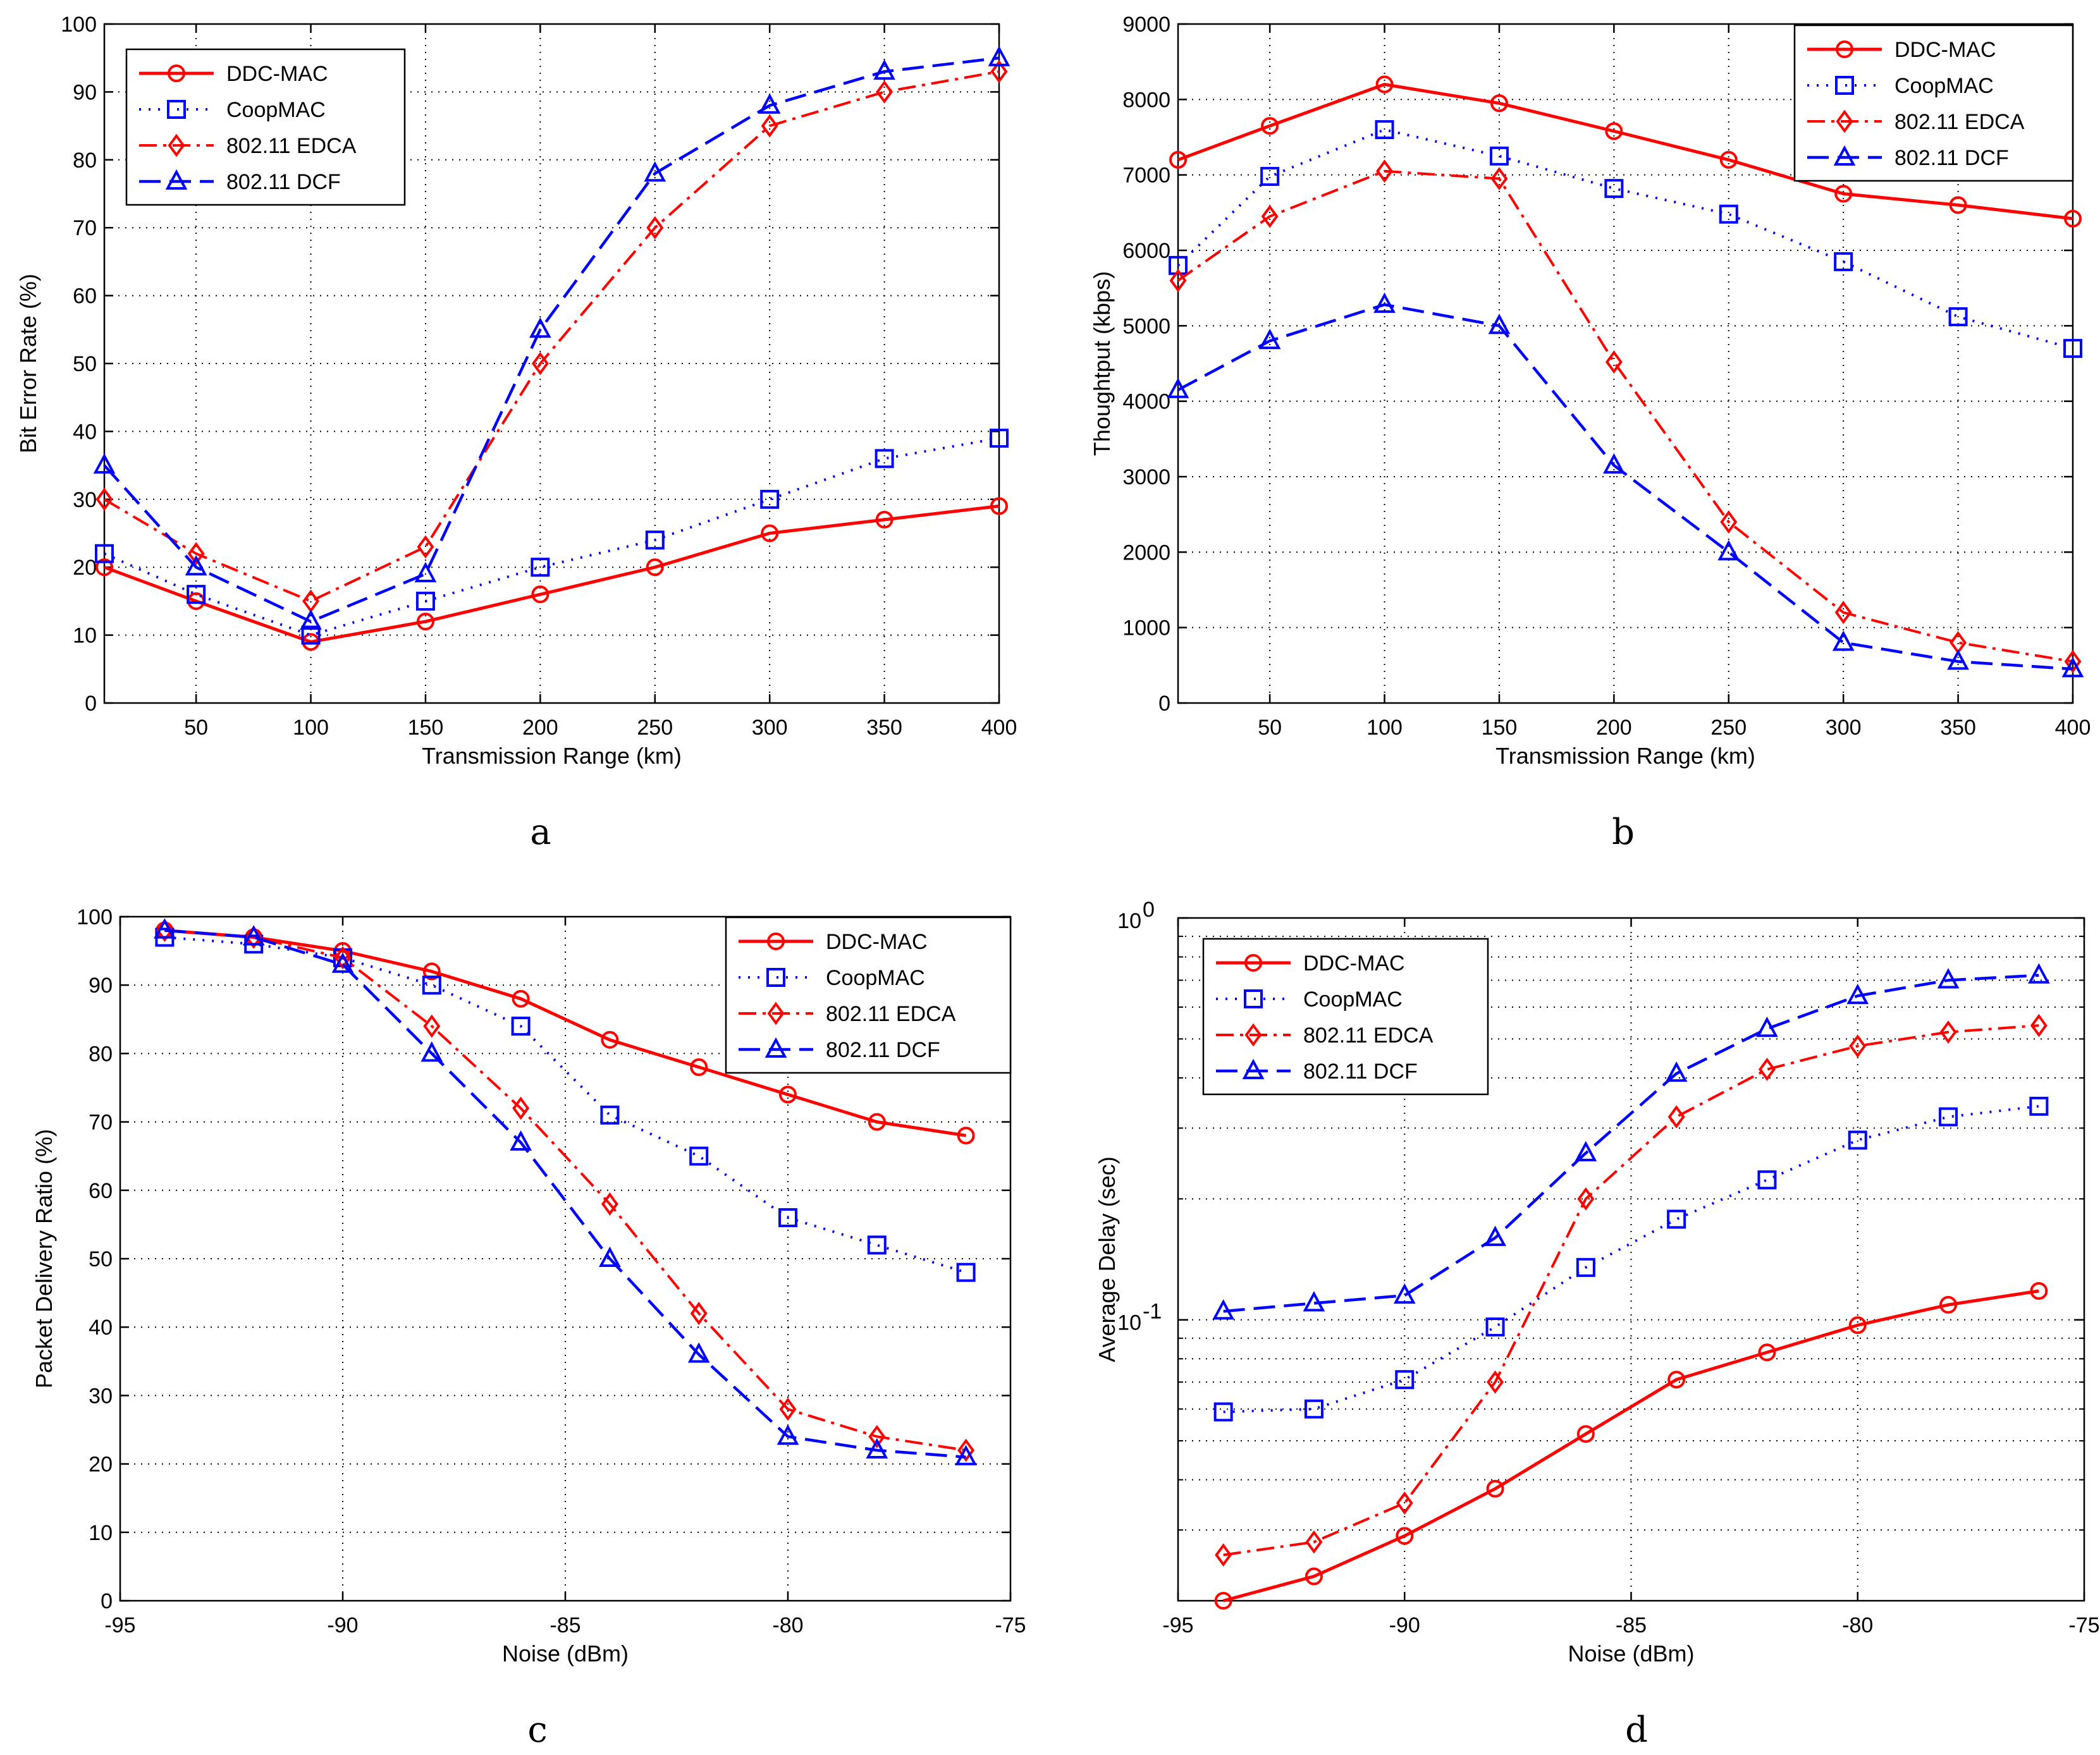 This screenshot has width=2100, height=1755. I want to click on x-tick-label: 100, so click(311, 728).